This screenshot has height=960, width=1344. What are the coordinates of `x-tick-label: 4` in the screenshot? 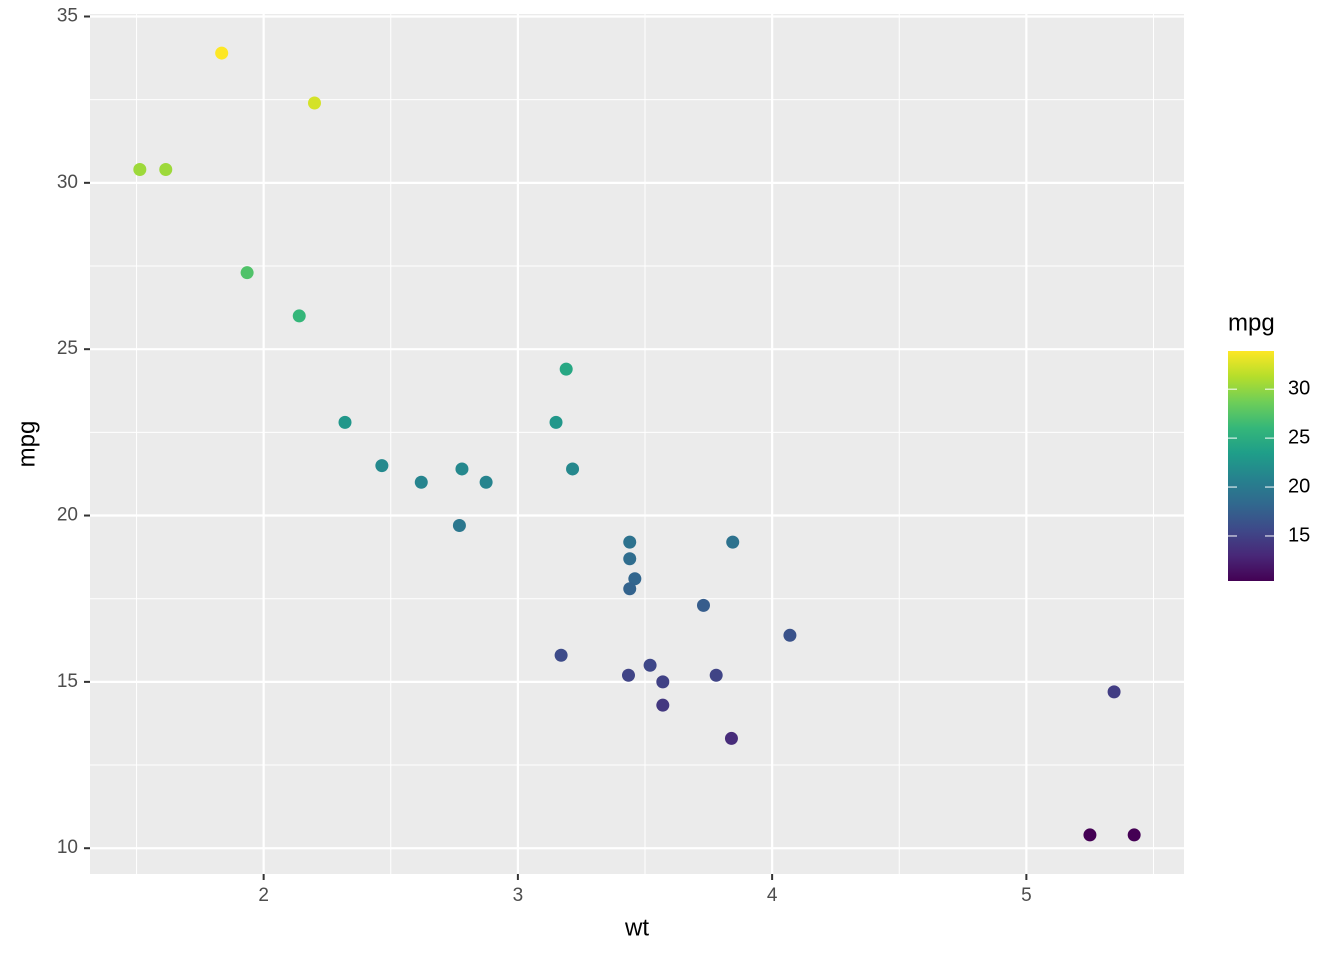 It's located at (772, 895).